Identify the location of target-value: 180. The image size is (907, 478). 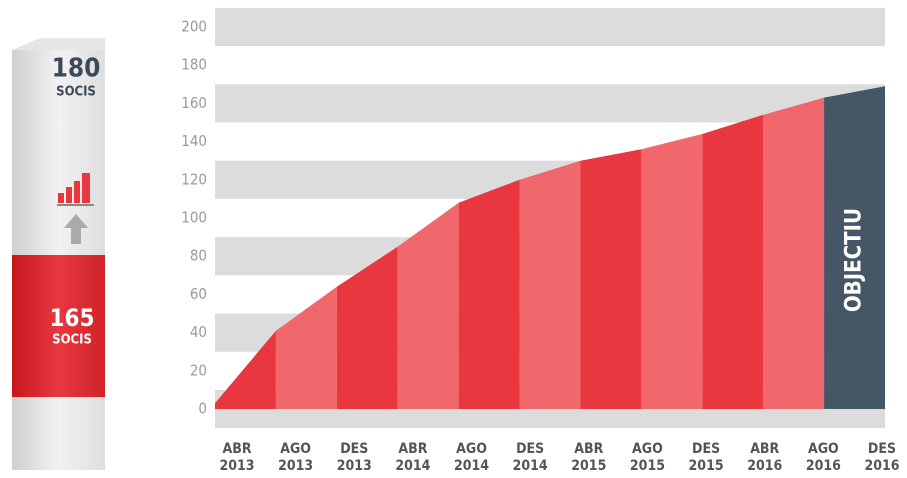
(76, 69).